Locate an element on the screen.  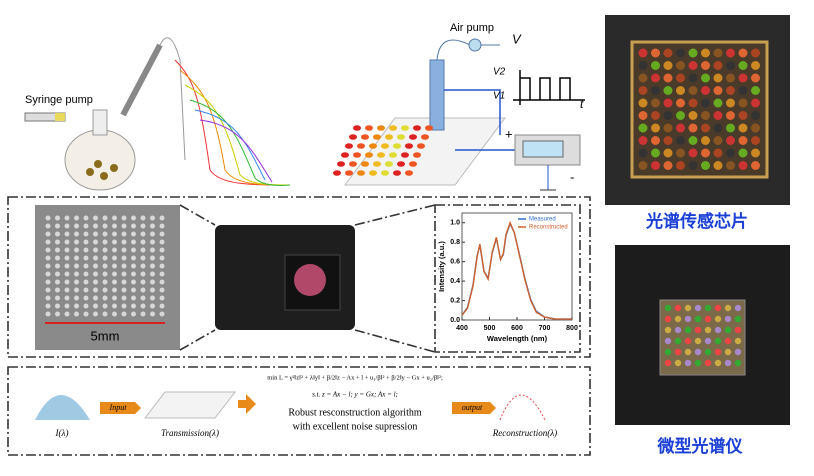
x-tick-label: 400 is located at coordinates (462, 328).